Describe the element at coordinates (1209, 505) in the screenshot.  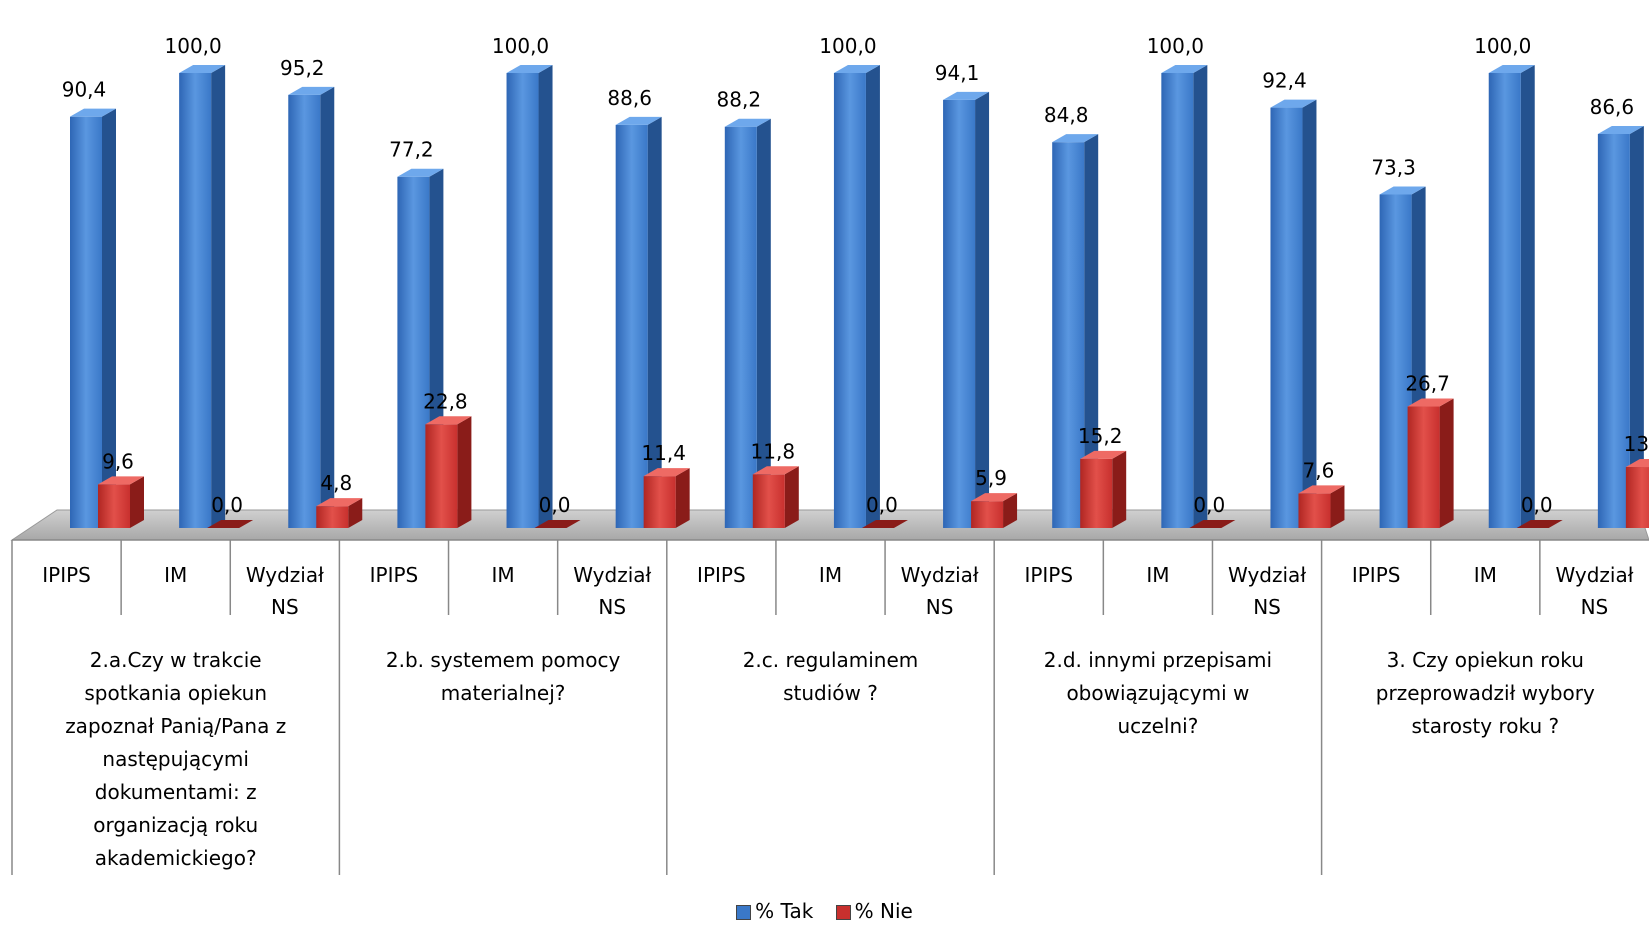
I see `label-nie-10: 0,0` at that location.